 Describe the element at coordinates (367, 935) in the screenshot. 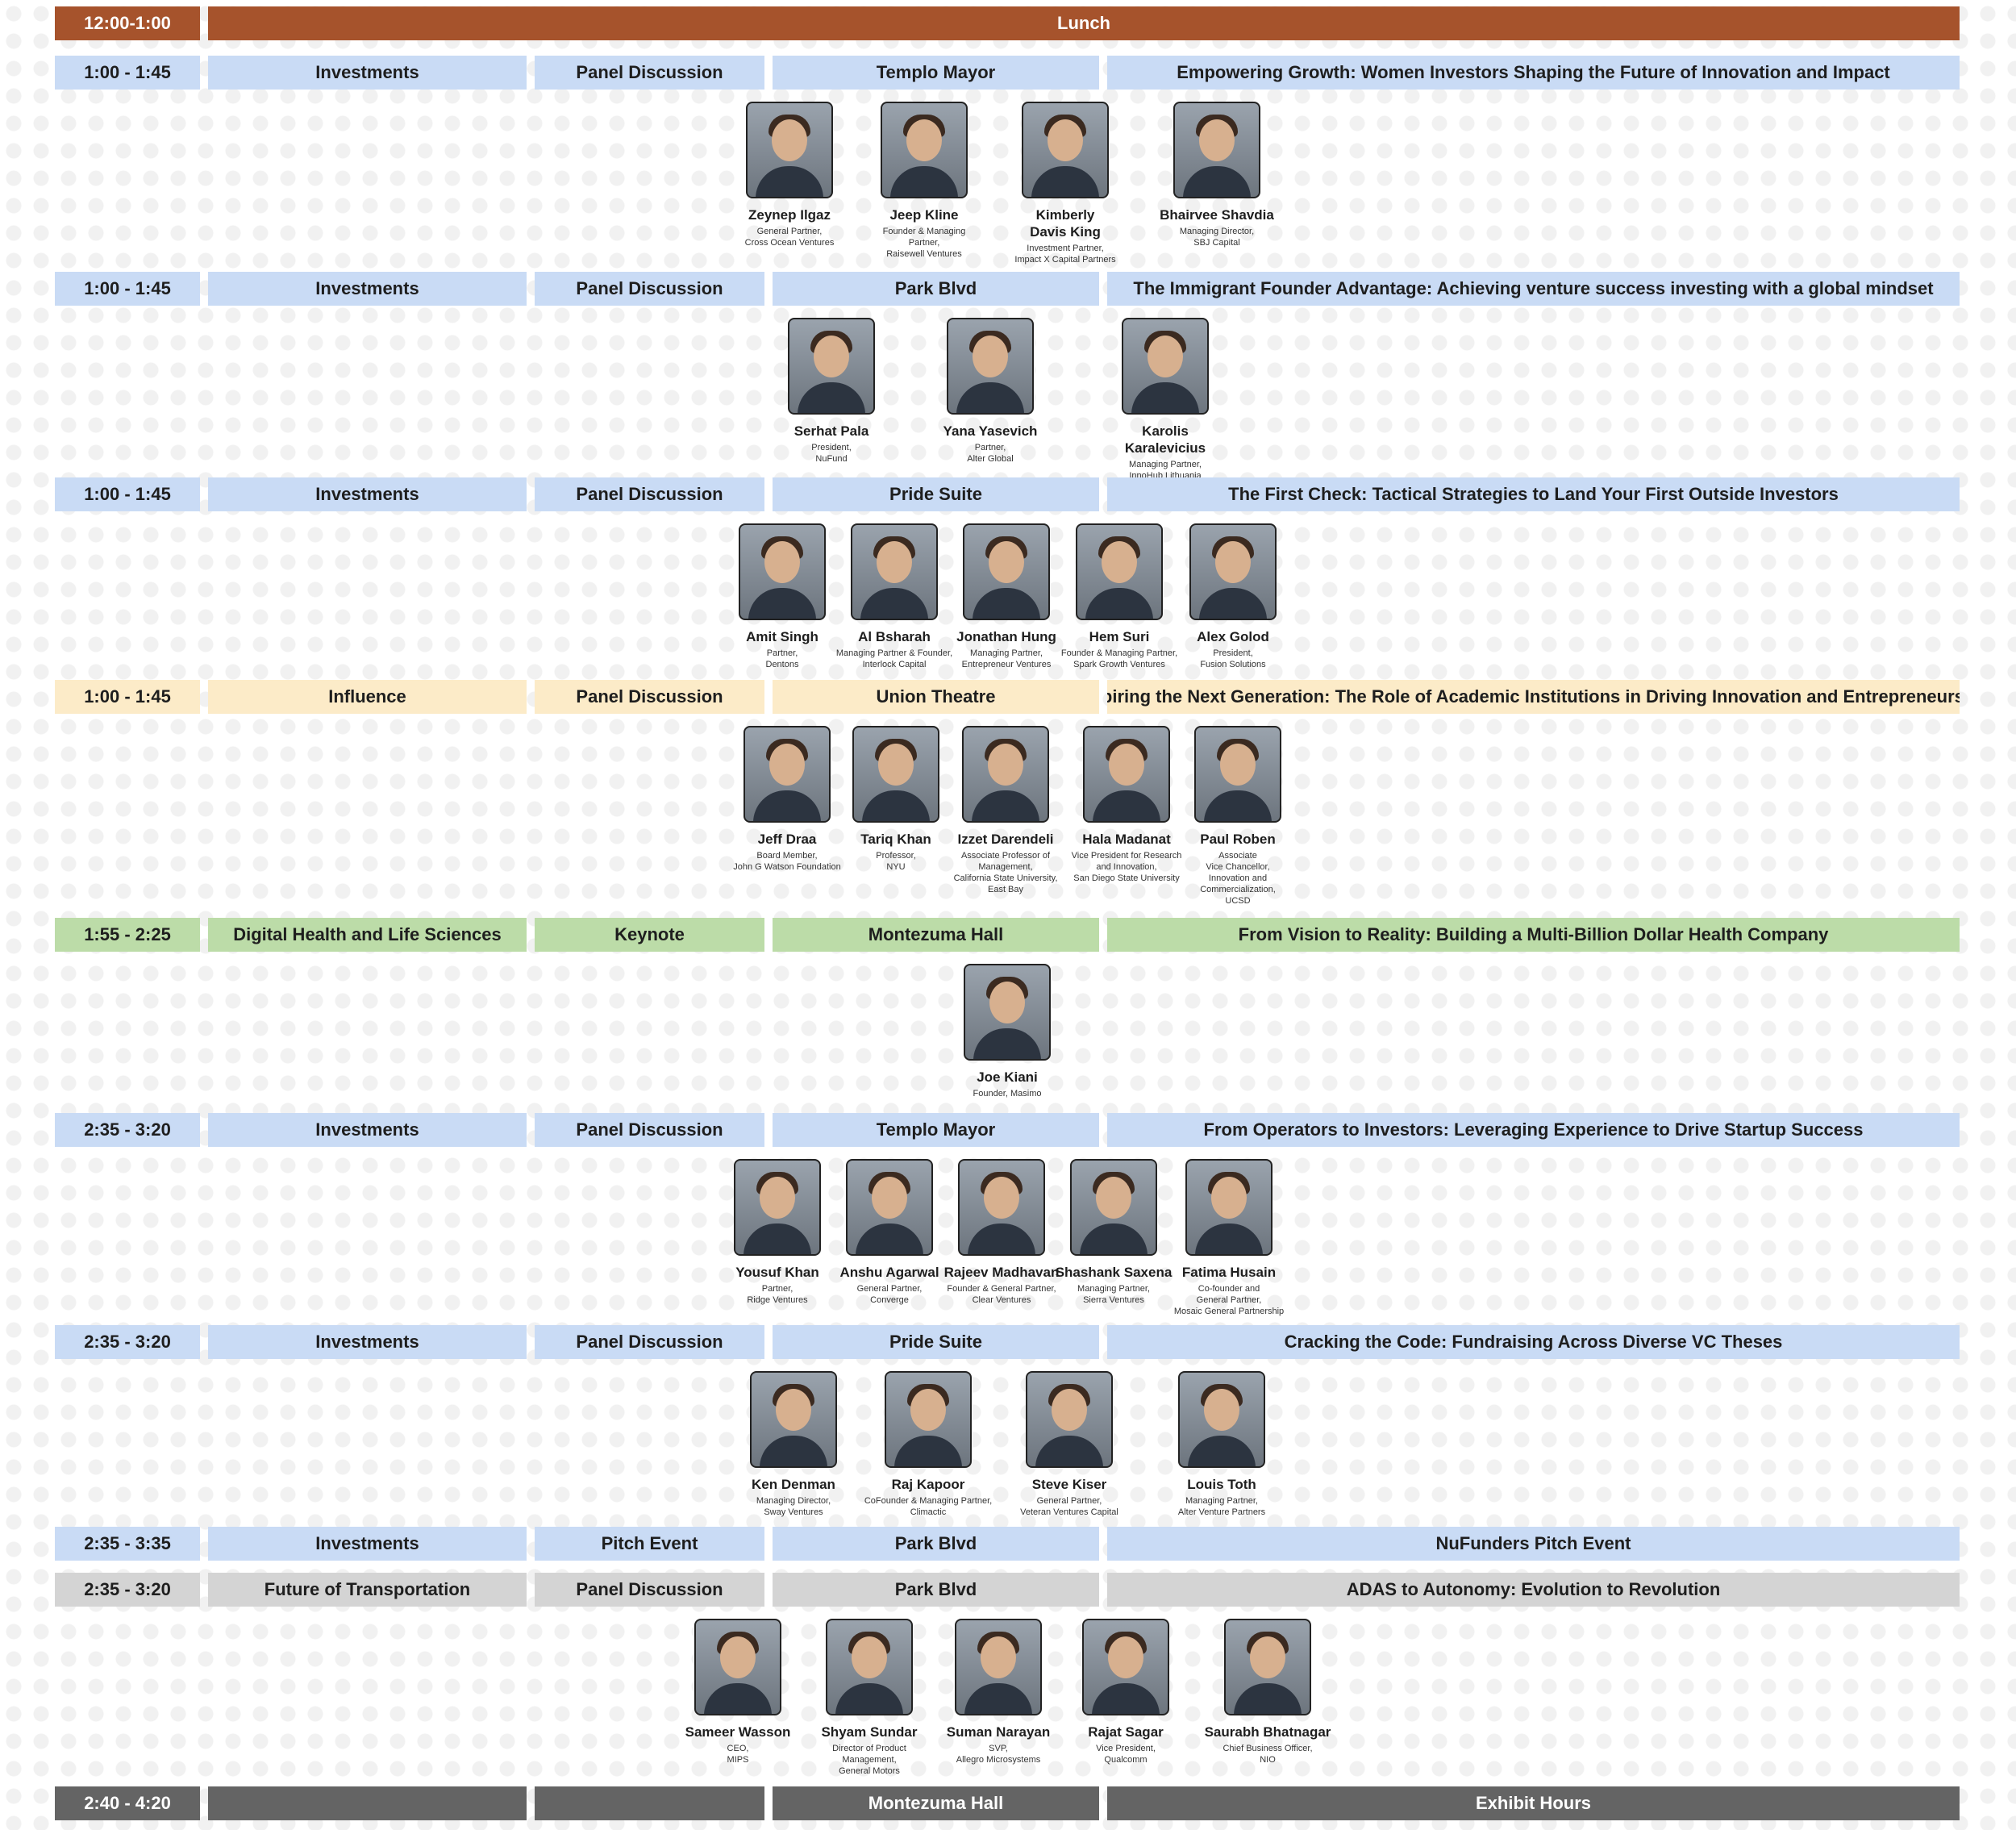

I see `session-track: Digital Health and Life Sciences` at that location.